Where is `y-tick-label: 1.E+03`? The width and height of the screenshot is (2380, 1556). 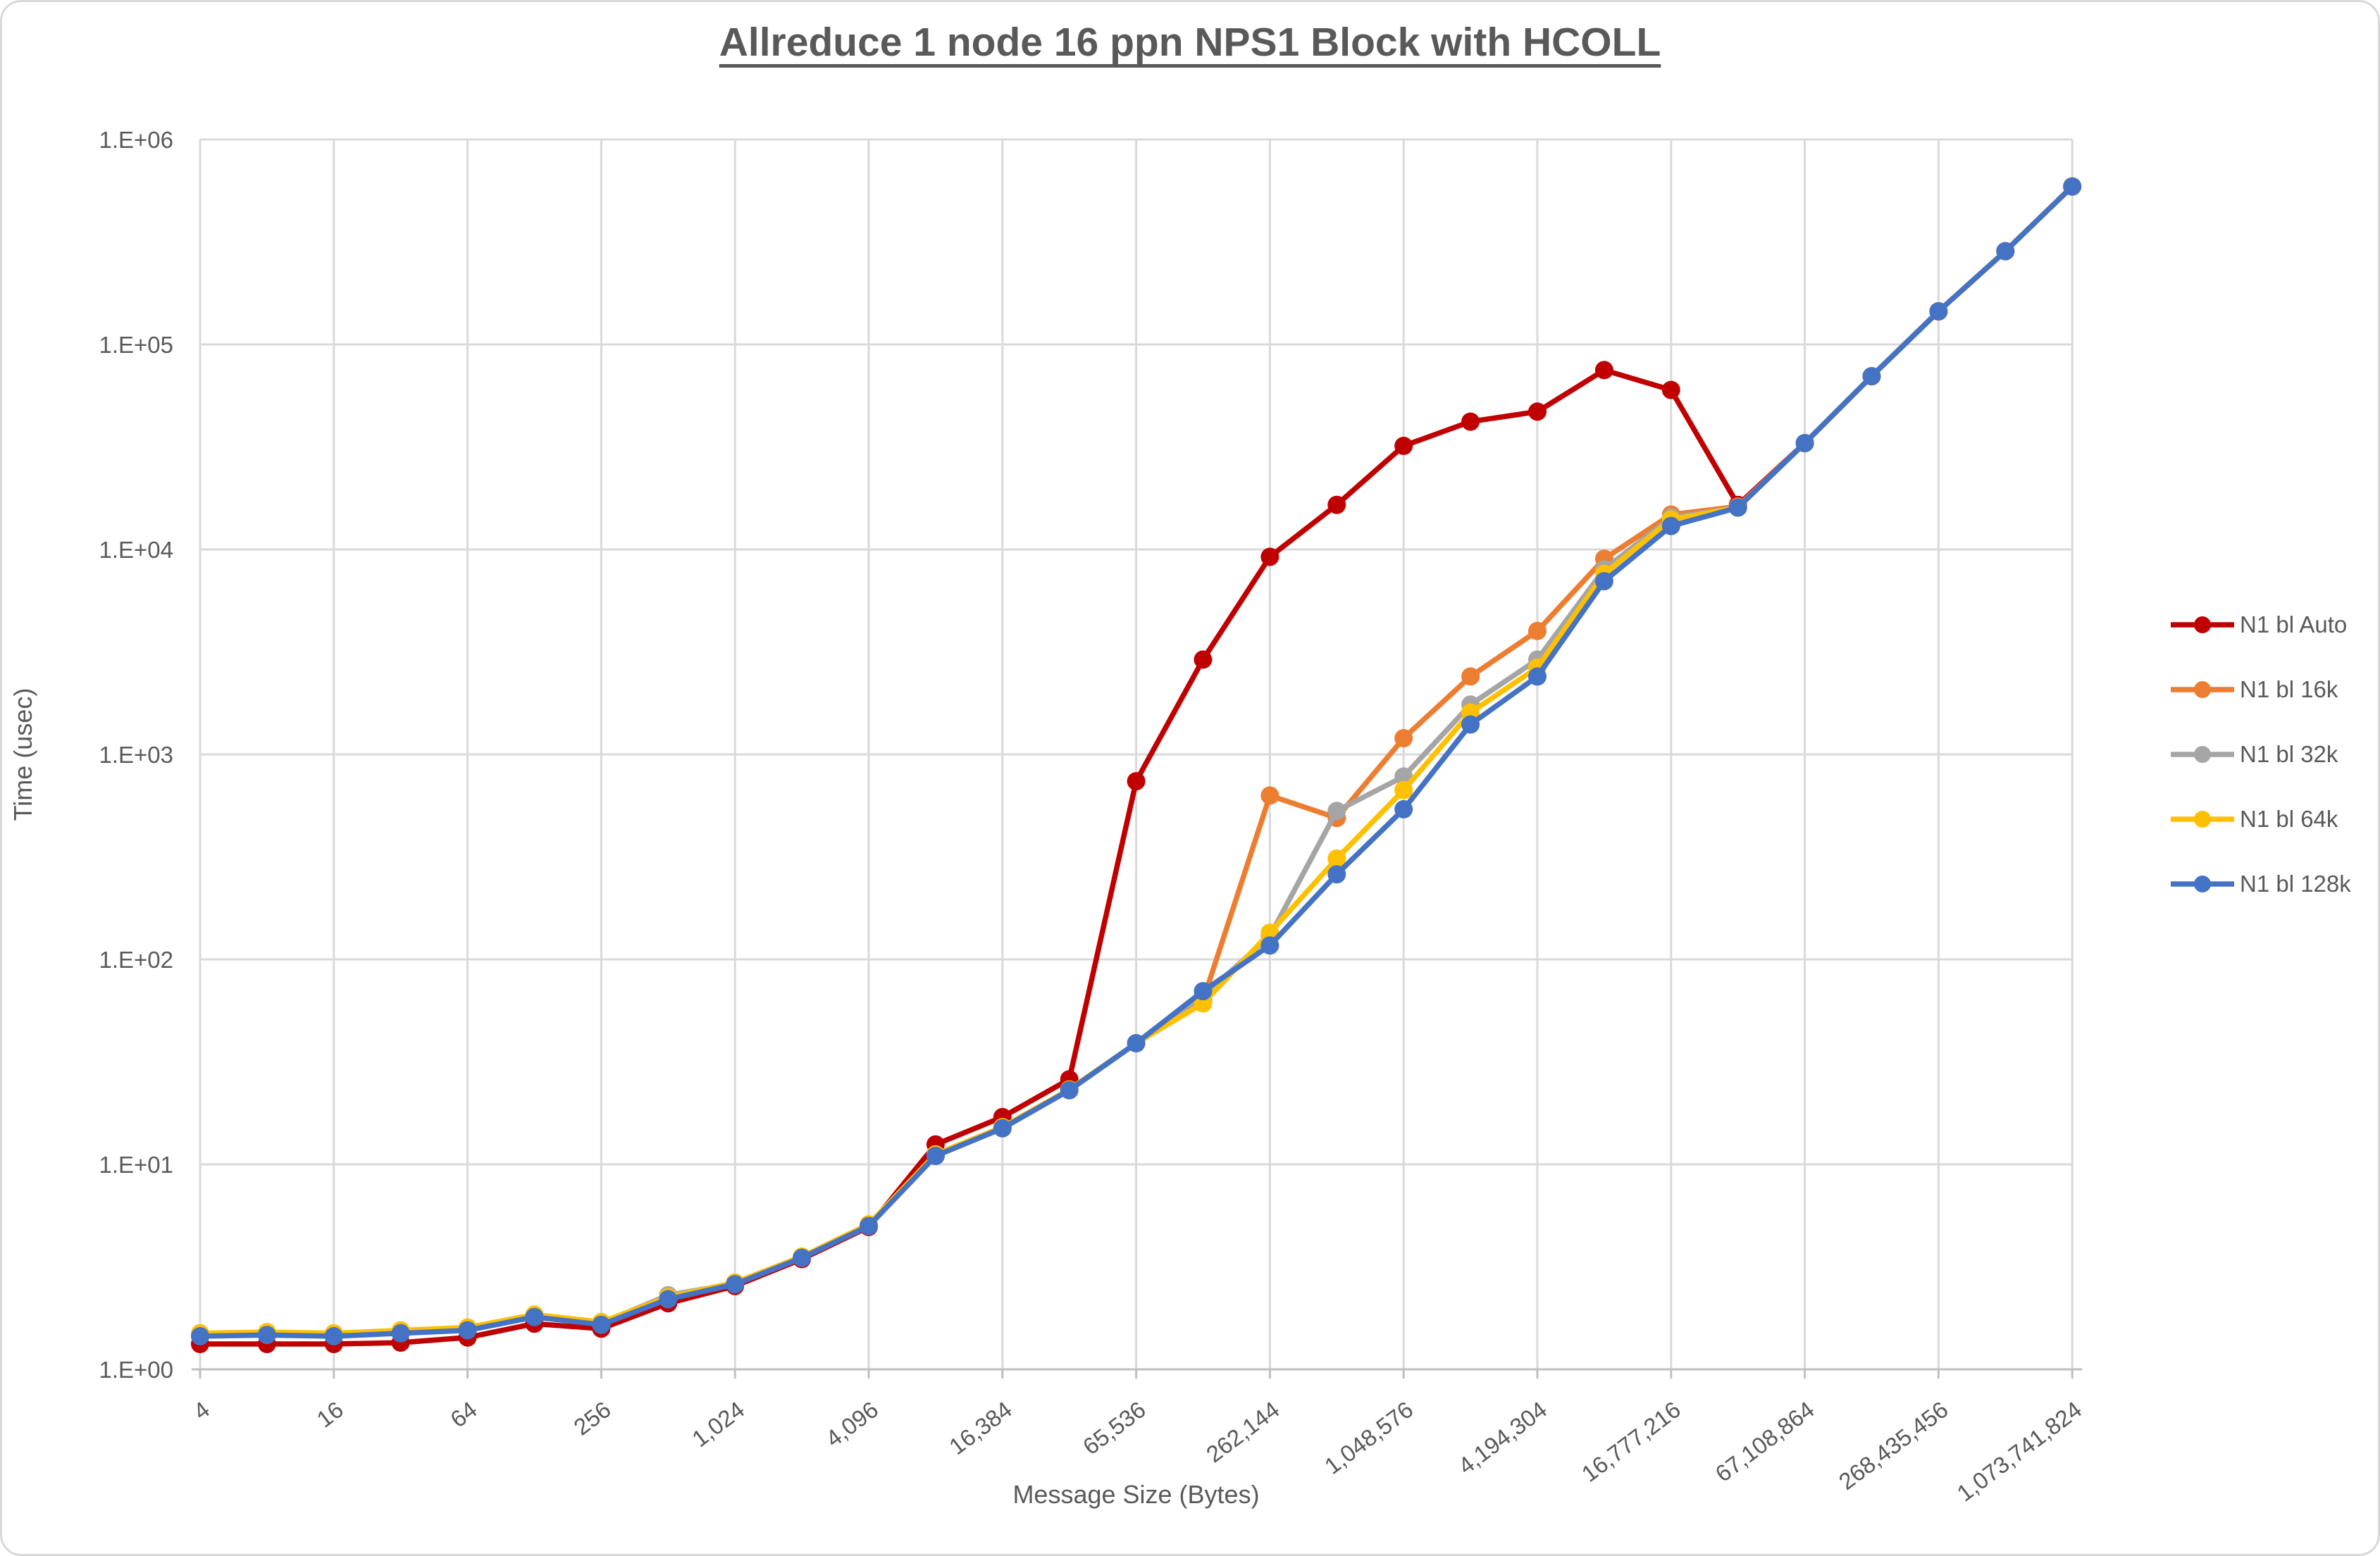 y-tick-label: 1.E+03 is located at coordinates (136, 755).